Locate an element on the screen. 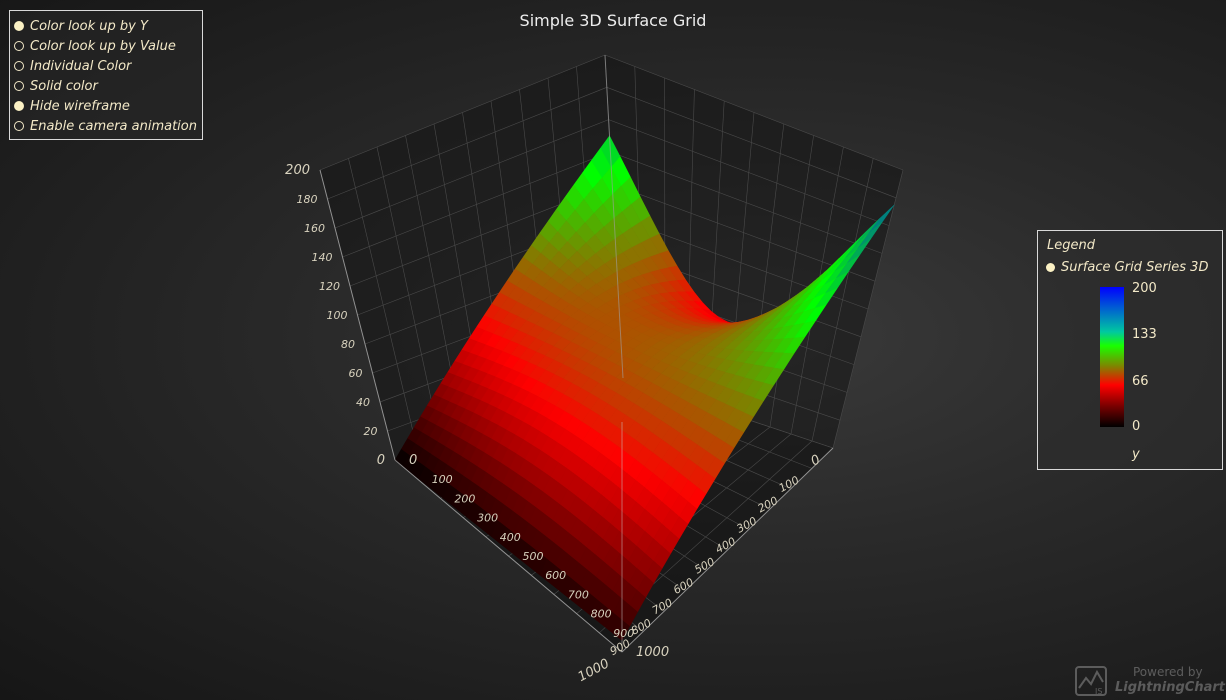 This screenshot has height=700, width=1226. option-hide-wireframe: Hide wireframe is located at coordinates (106, 106).